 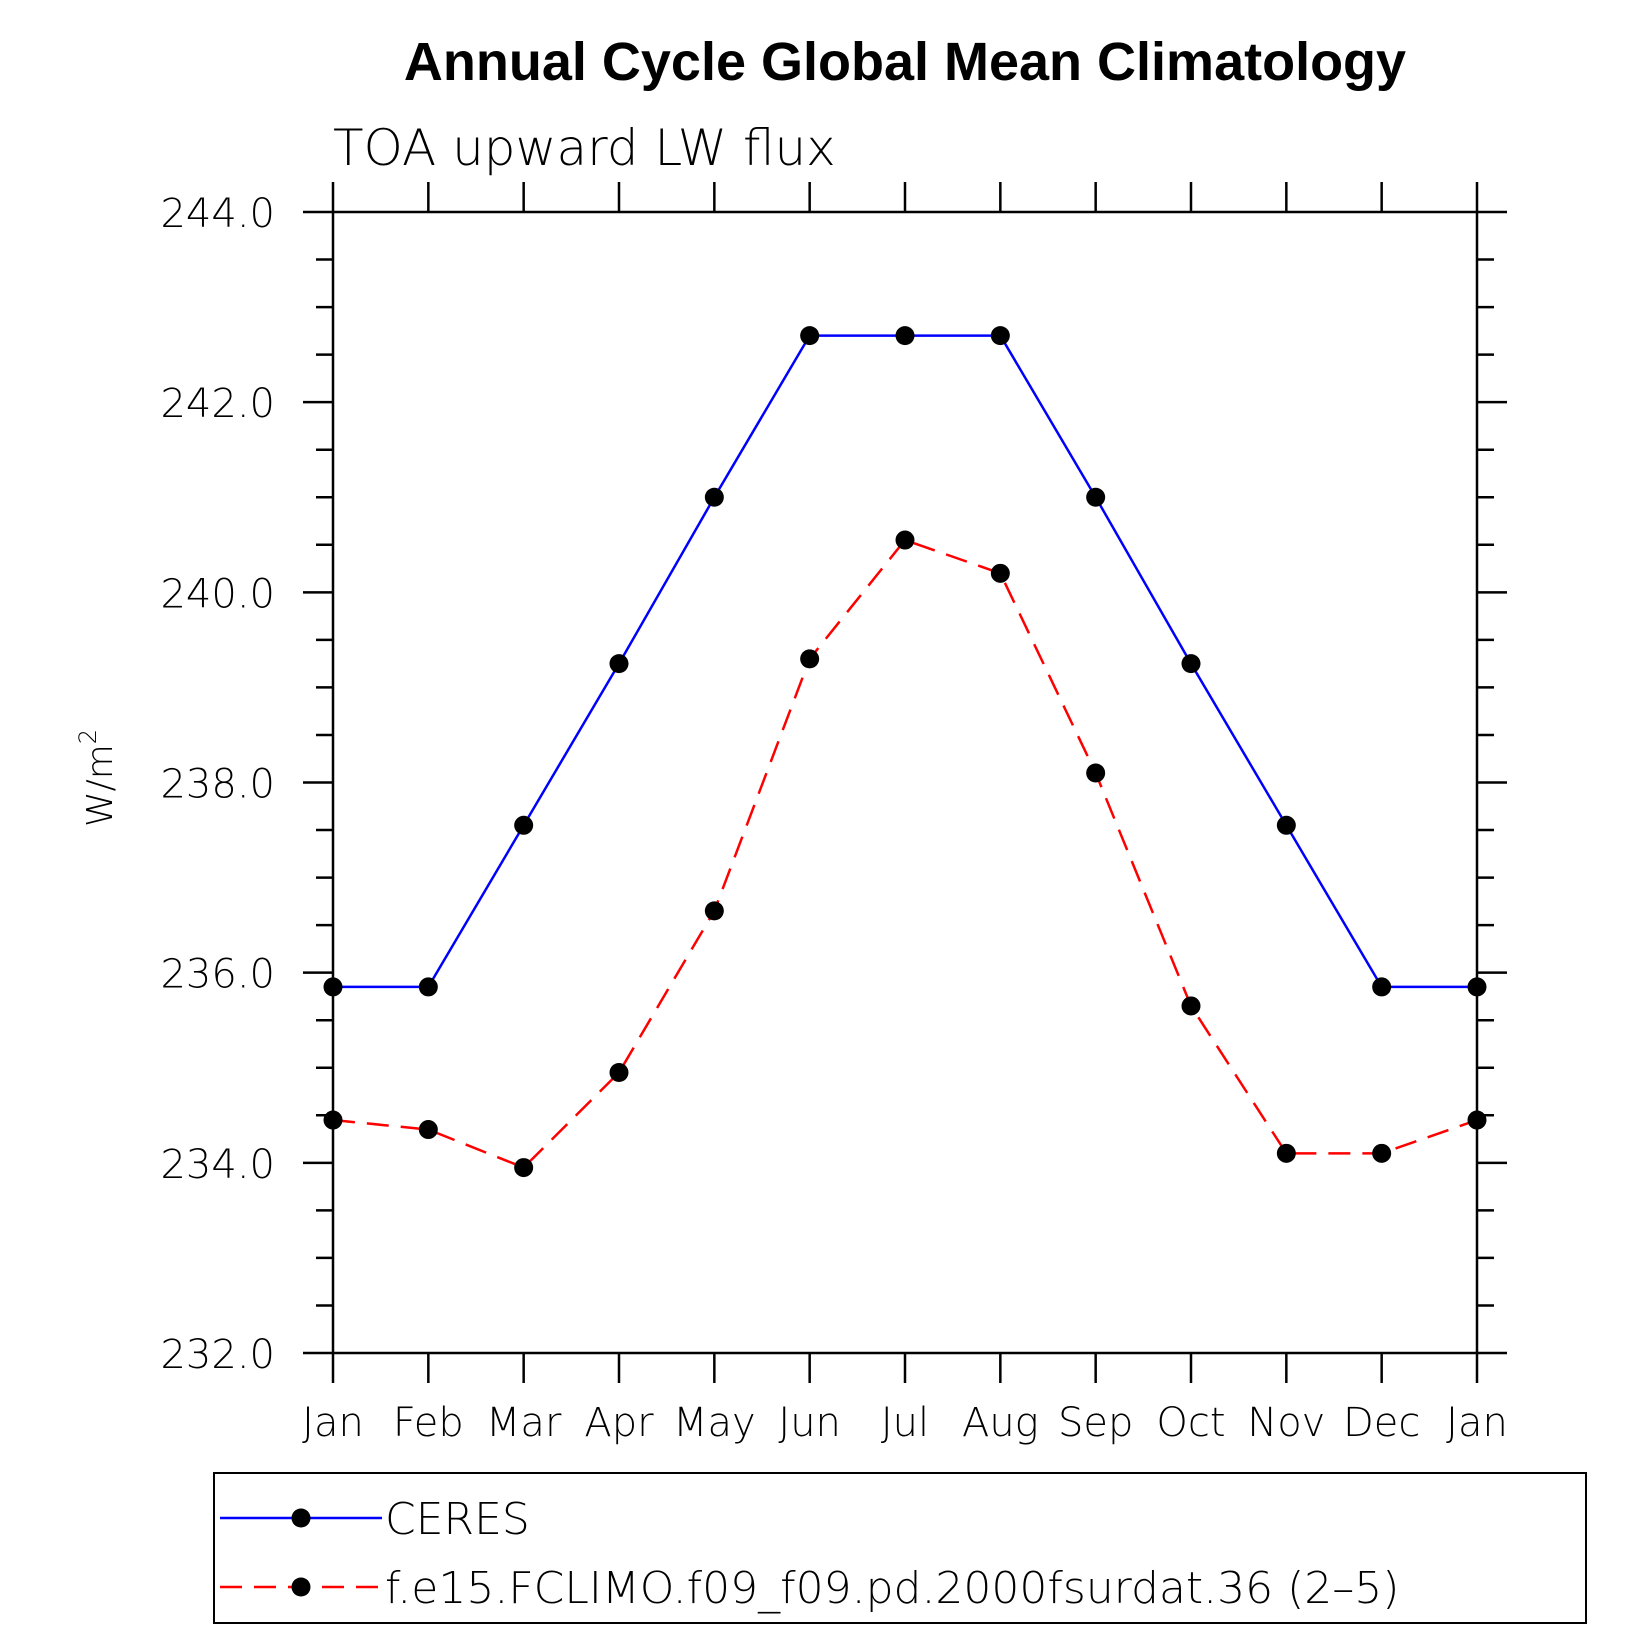 What do you see at coordinates (584, 148) in the screenshot?
I see `chart-subtitle: TOA upward LW flux` at bounding box center [584, 148].